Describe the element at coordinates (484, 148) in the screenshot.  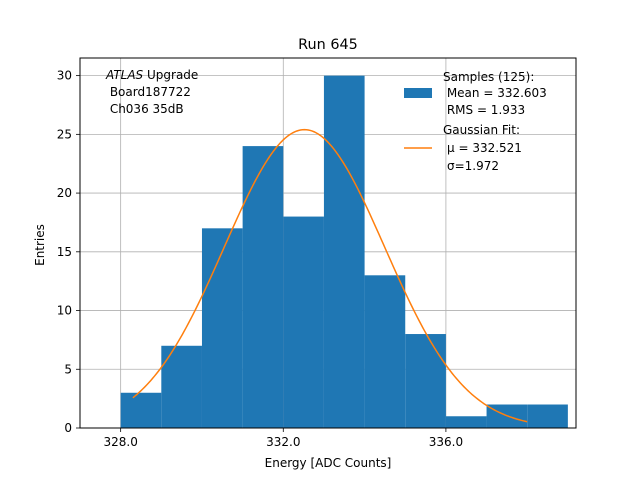
I see `legend-fit-mu: μ = 332.521` at that location.